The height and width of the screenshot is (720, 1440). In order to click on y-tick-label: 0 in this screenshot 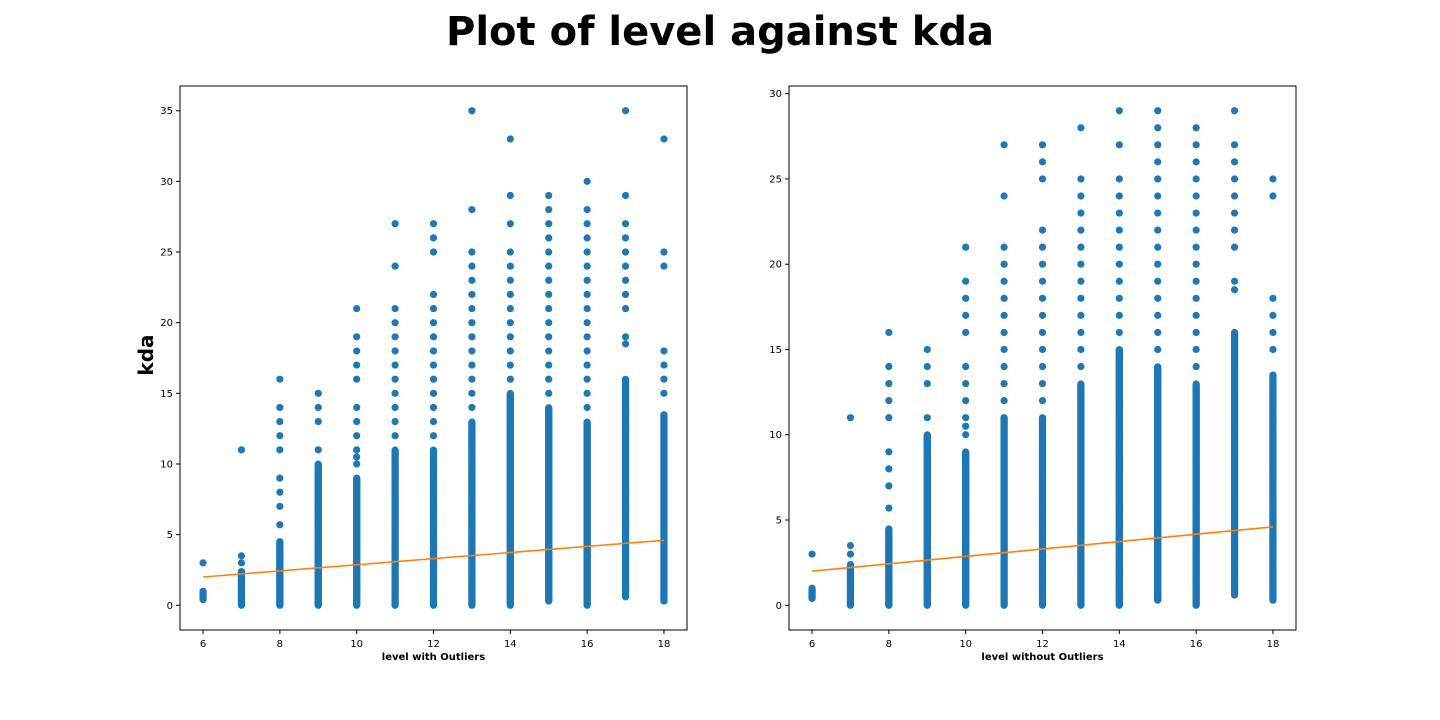, I will do `click(170, 606)`.